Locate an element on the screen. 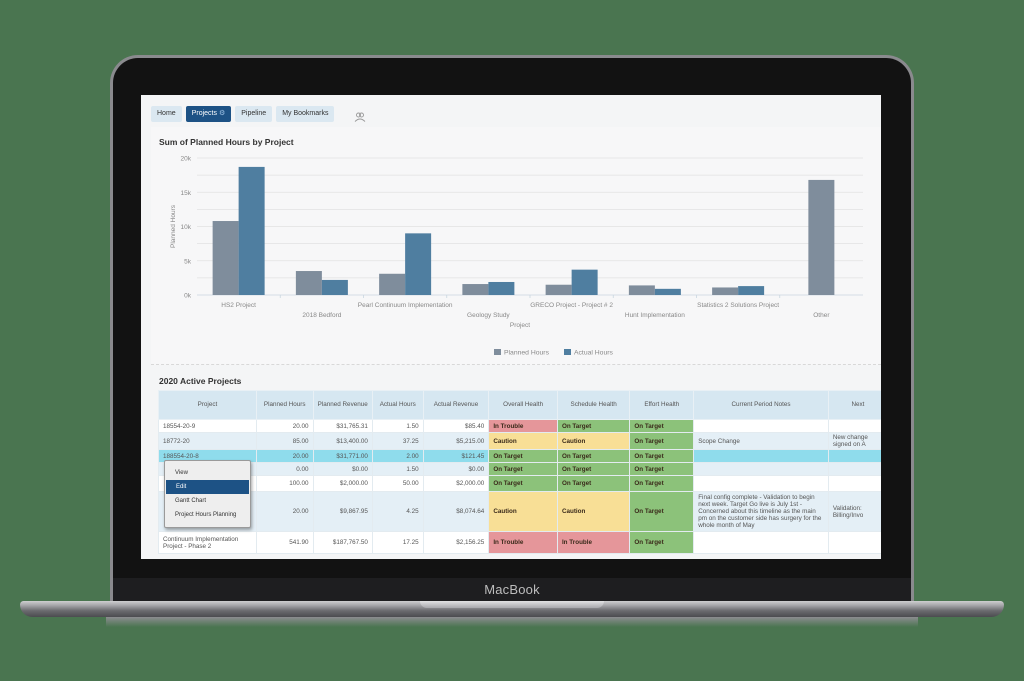  cell-project: 18772-20 is located at coordinates (207, 441).